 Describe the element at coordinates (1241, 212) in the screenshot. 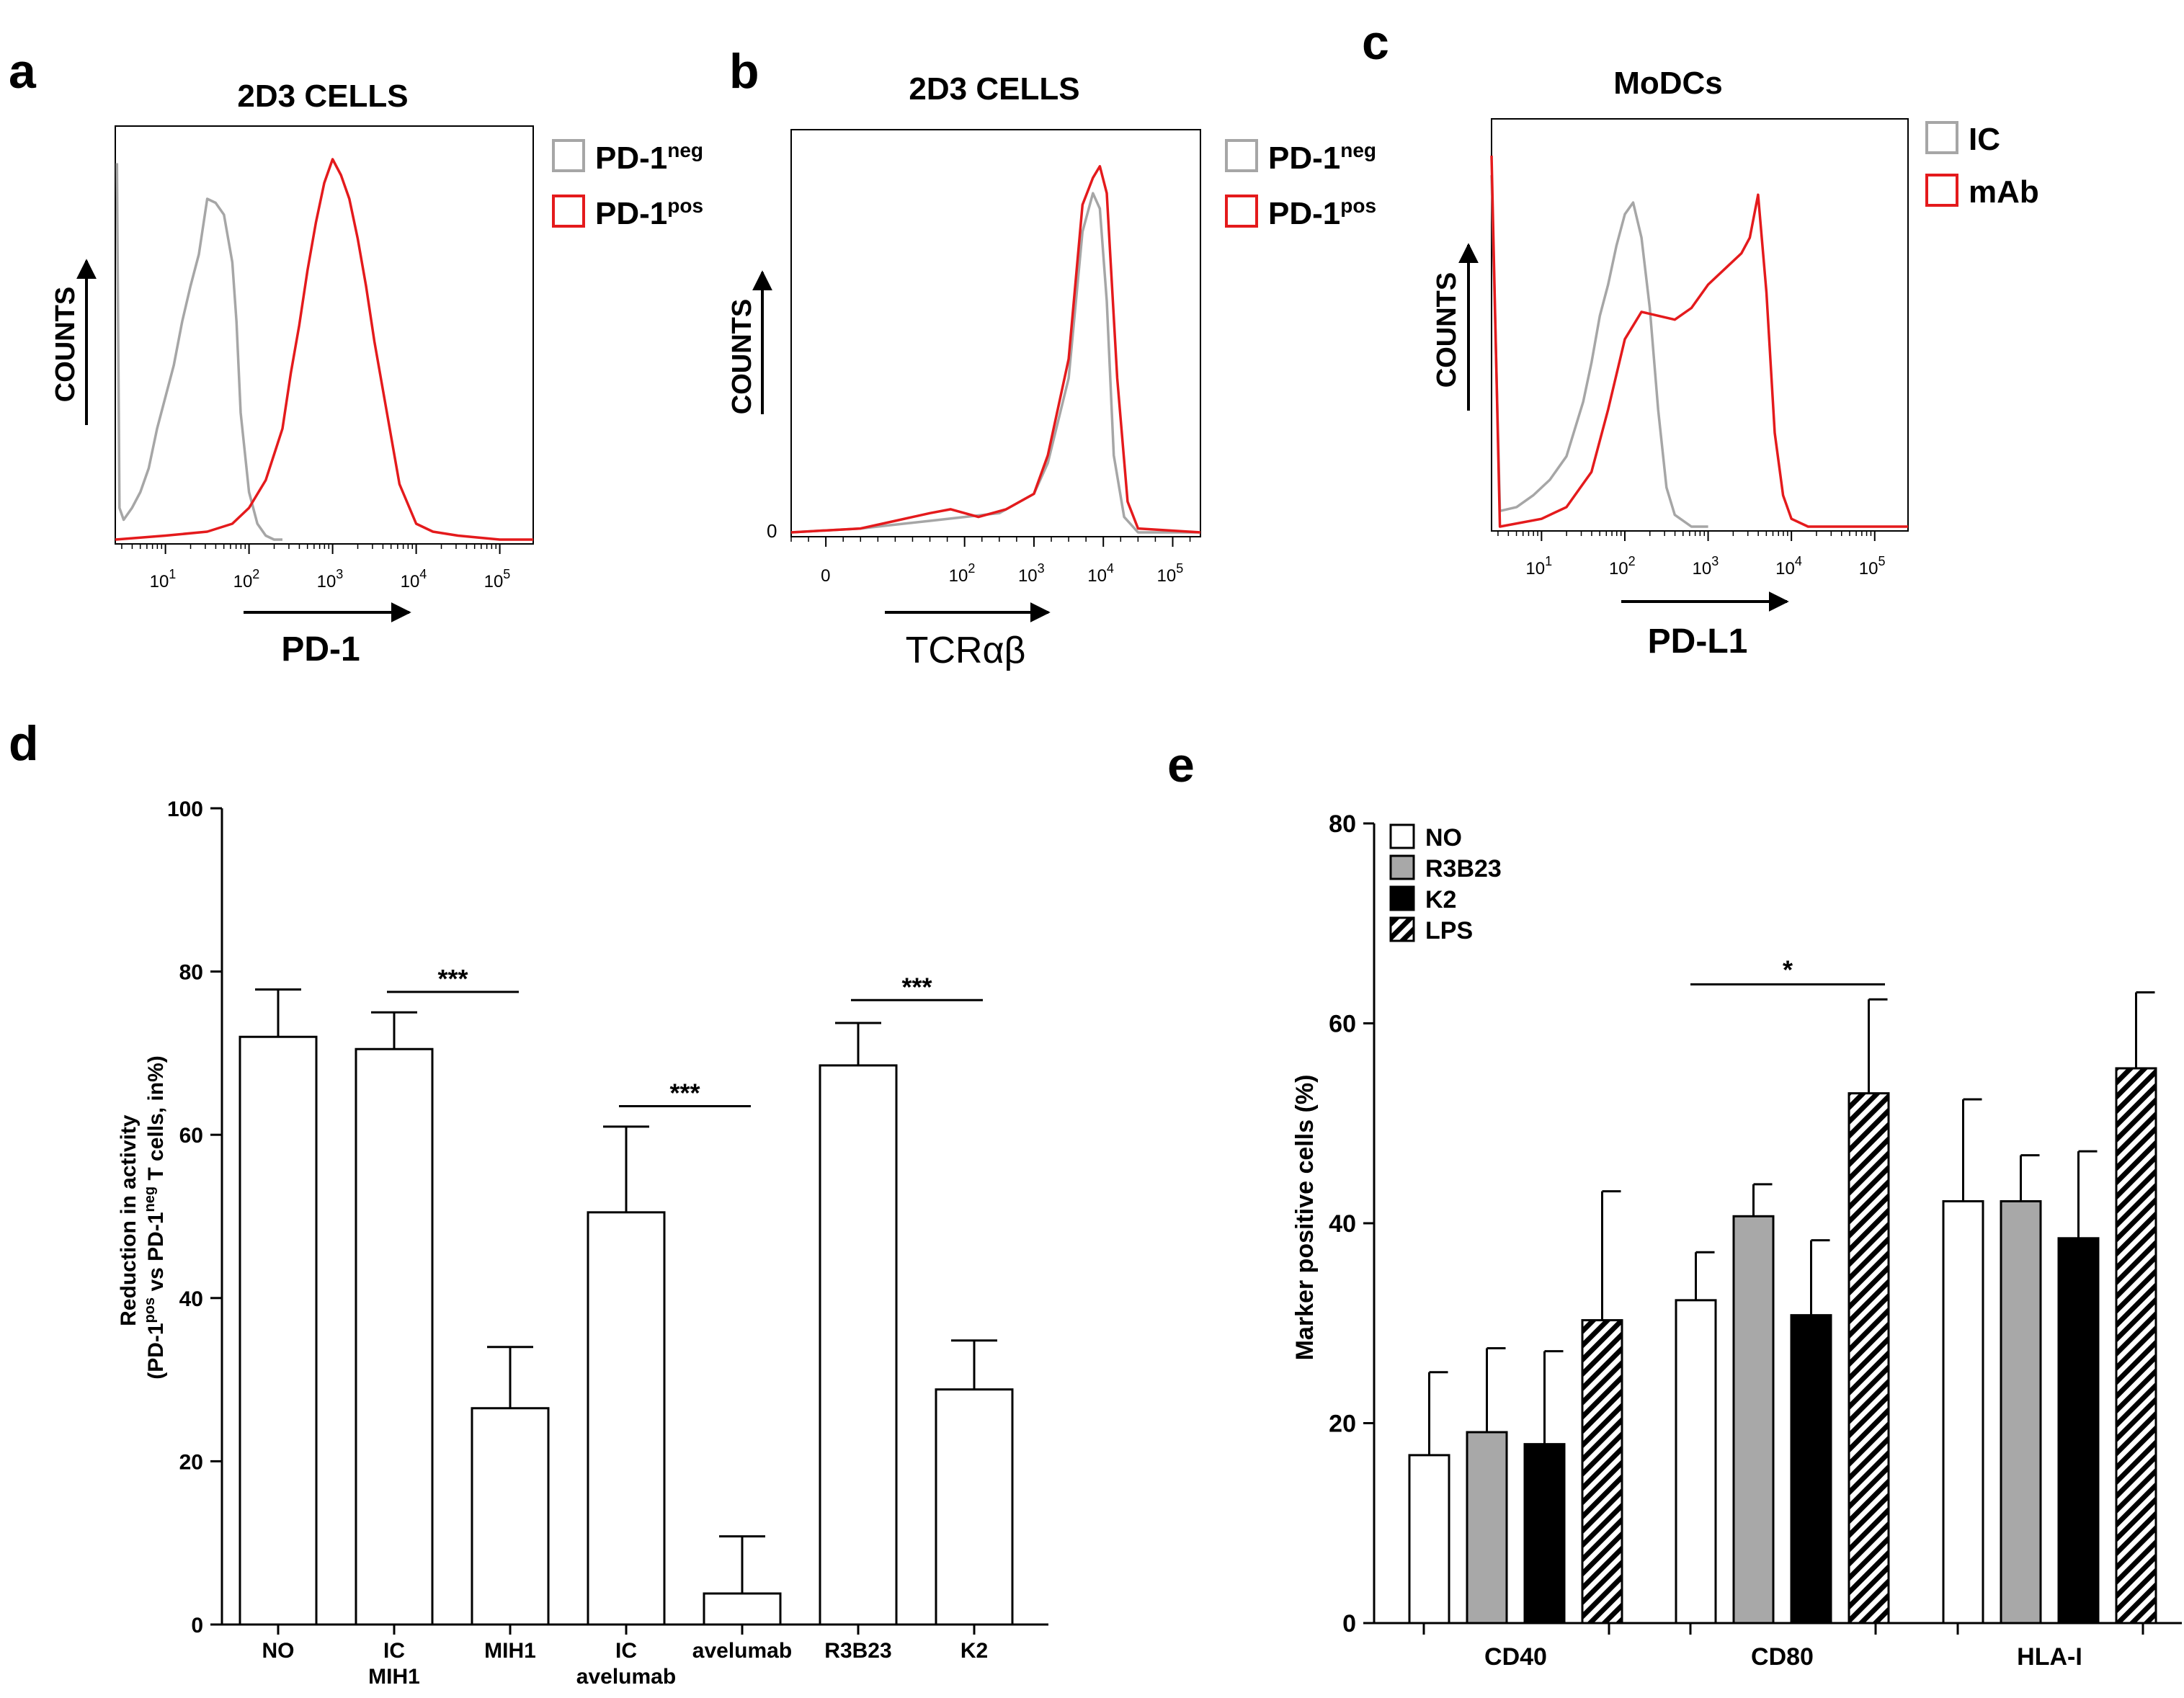

I see `panel-b-legend-swatch-pos` at that location.